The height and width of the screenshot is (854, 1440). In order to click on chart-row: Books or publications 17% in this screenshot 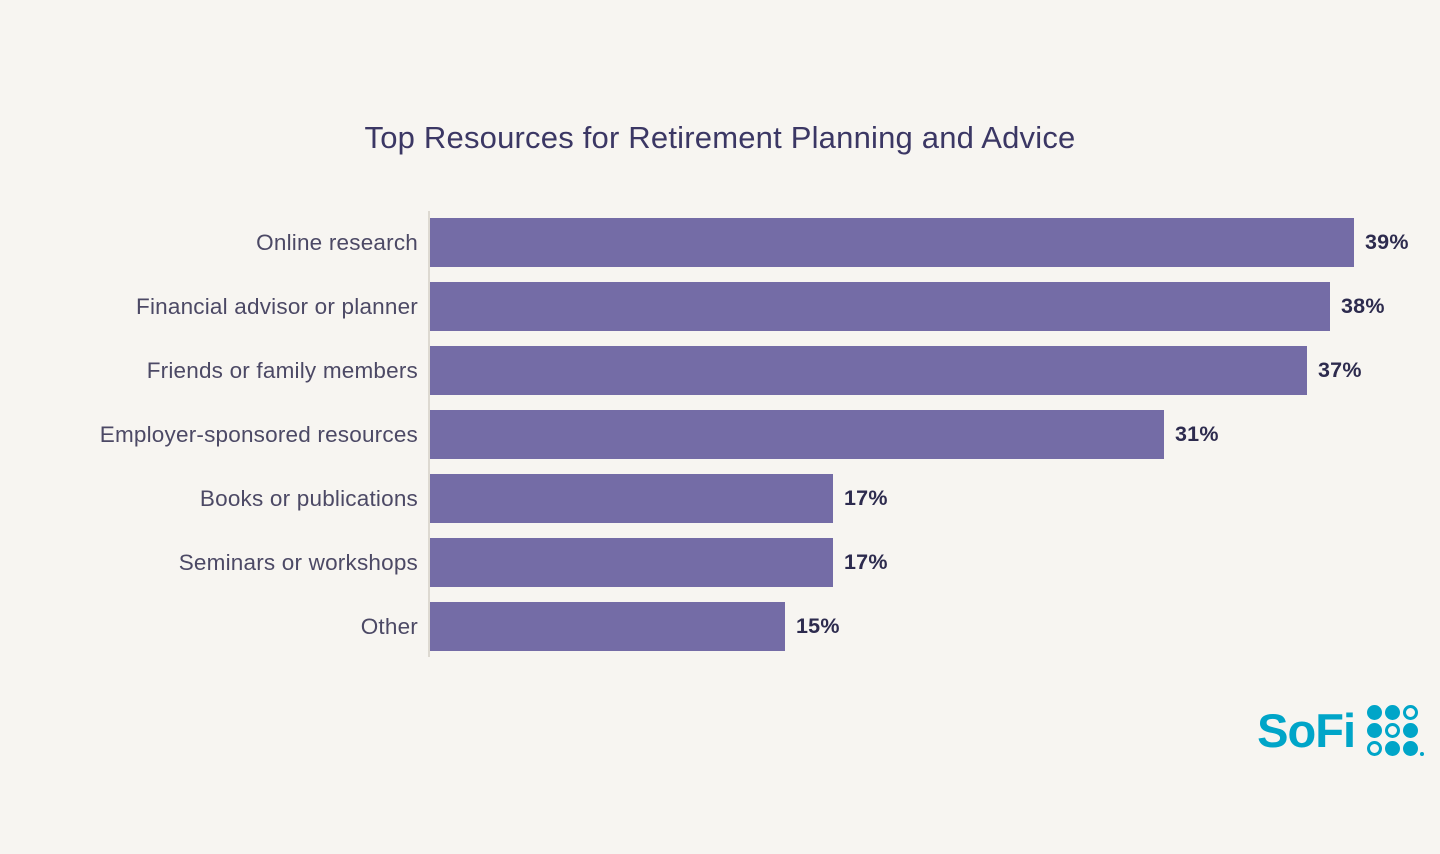, I will do `click(720, 498)`.